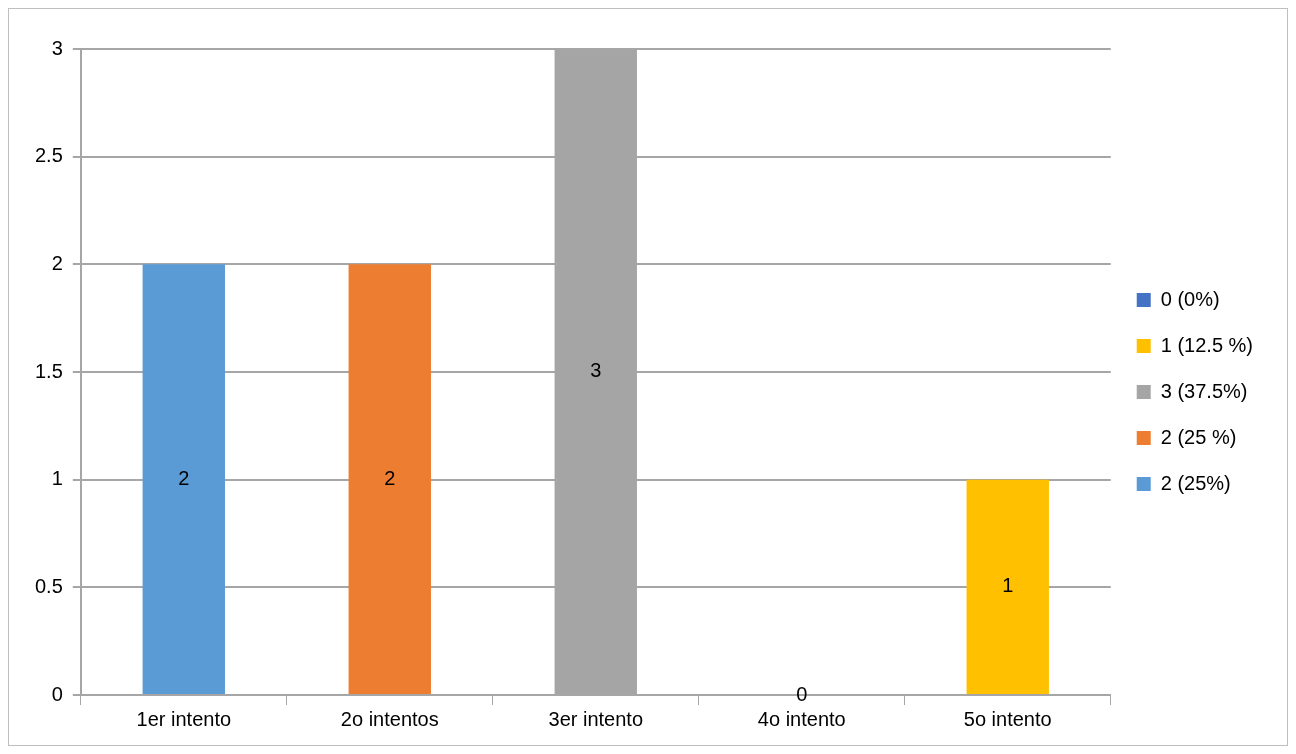  Describe the element at coordinates (801, 718) in the screenshot. I see `x-tick-label: 4o intento` at that location.